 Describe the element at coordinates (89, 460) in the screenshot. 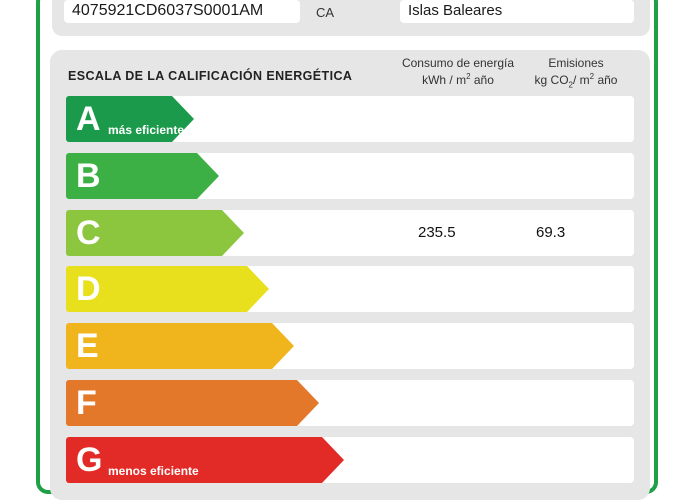

I see `rating-letter: G` at that location.